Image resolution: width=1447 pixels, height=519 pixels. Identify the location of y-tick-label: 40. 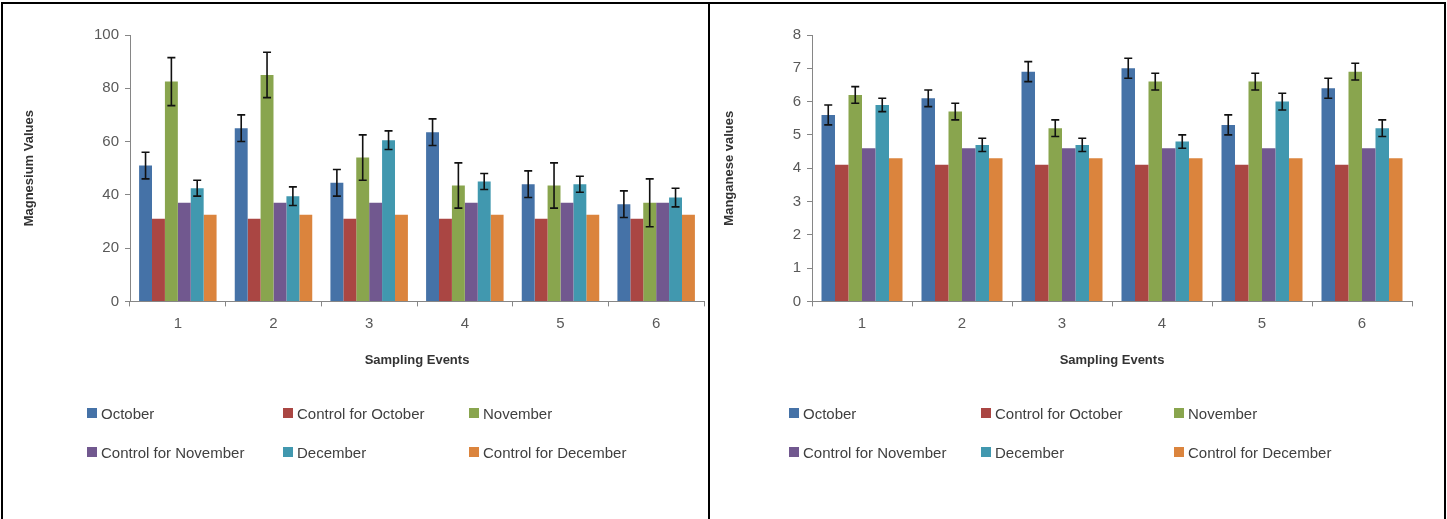
(110, 193).